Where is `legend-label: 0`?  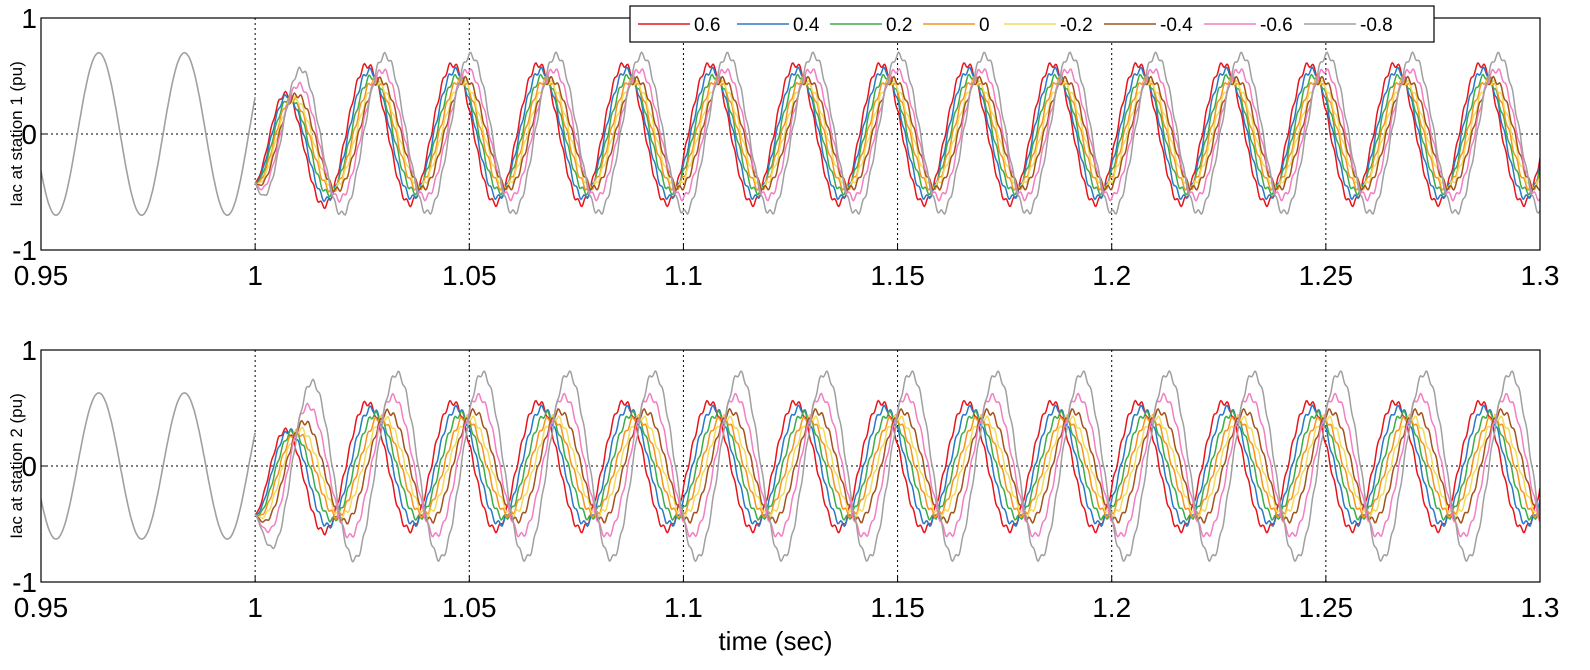 legend-label: 0 is located at coordinates (984, 25).